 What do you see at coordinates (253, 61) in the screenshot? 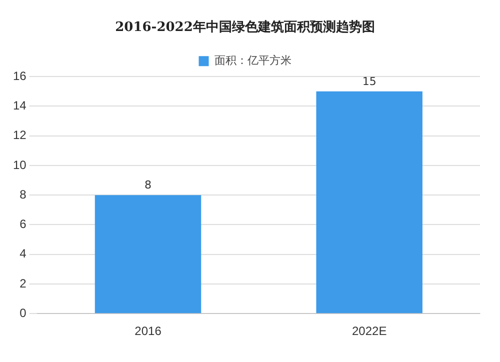
I see `legend-label: 面积：亿平方米` at bounding box center [253, 61].